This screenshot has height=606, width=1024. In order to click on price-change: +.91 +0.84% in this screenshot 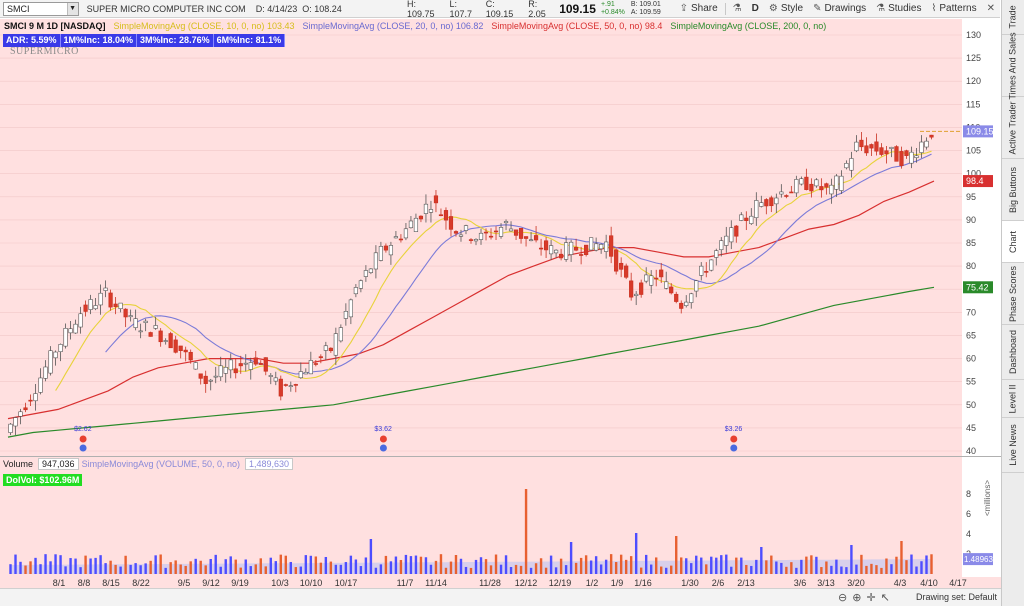, I will do `click(616, 9)`.